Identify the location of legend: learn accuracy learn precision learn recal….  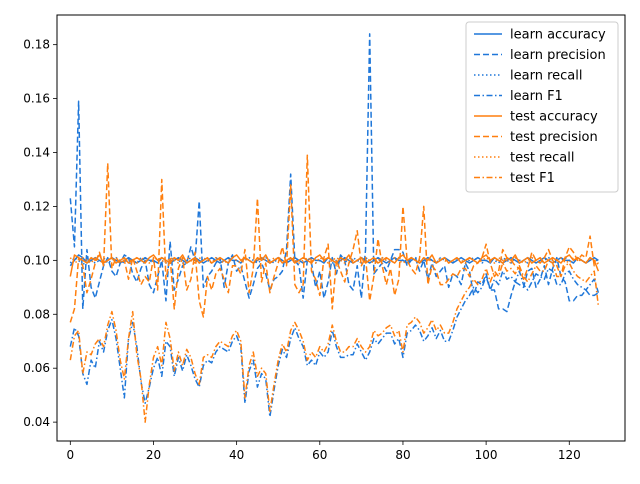
(542, 107).